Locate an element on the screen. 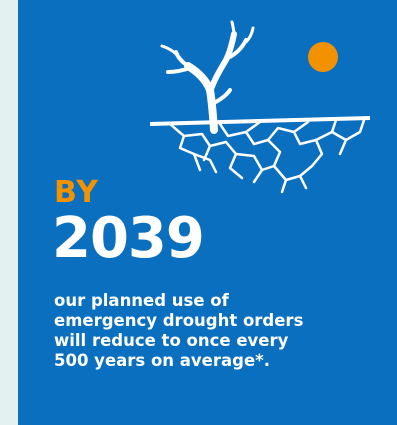  statement-line: emergency drought orders is located at coordinates (179, 320).